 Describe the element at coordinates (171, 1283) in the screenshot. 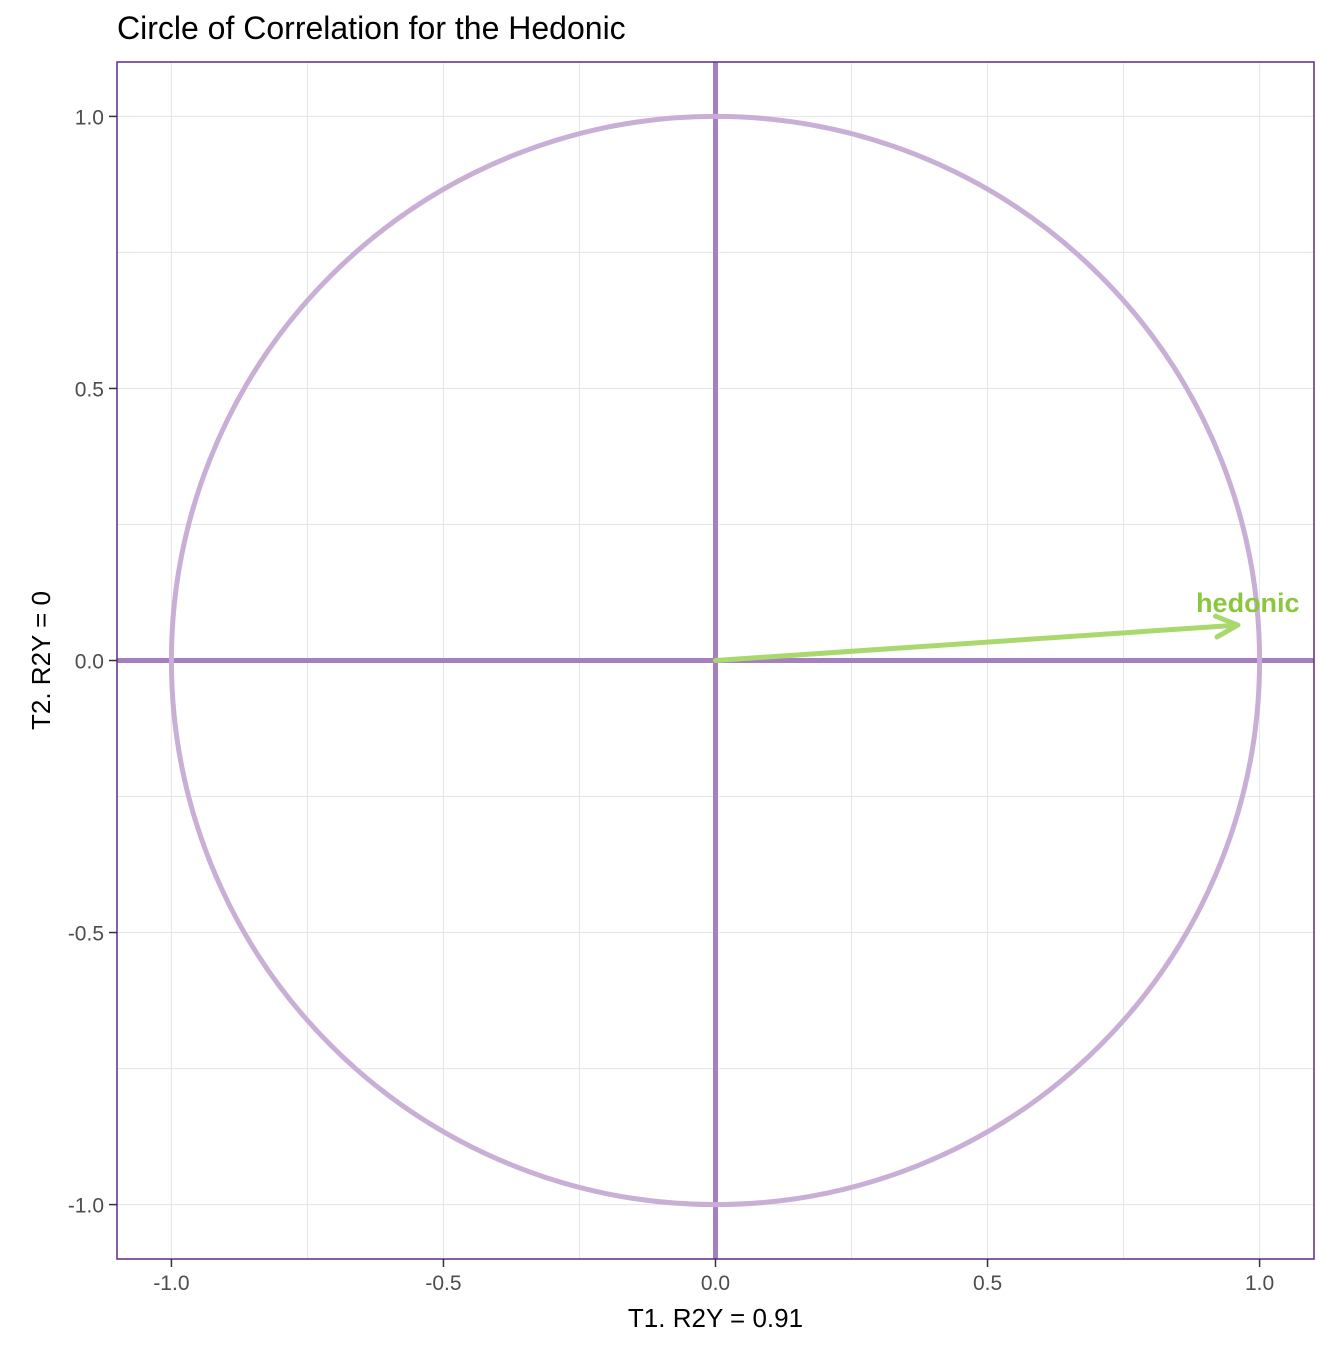

I see `x-tick-label: -1.0` at that location.